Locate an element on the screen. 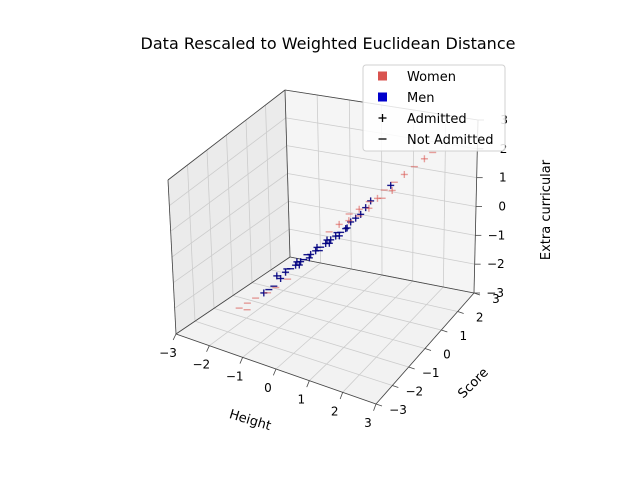 This screenshot has height=480, width=640. top-left-edge is located at coordinates (226, 135).